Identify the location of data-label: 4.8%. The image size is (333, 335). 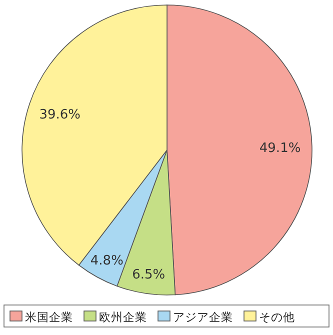
(107, 260).